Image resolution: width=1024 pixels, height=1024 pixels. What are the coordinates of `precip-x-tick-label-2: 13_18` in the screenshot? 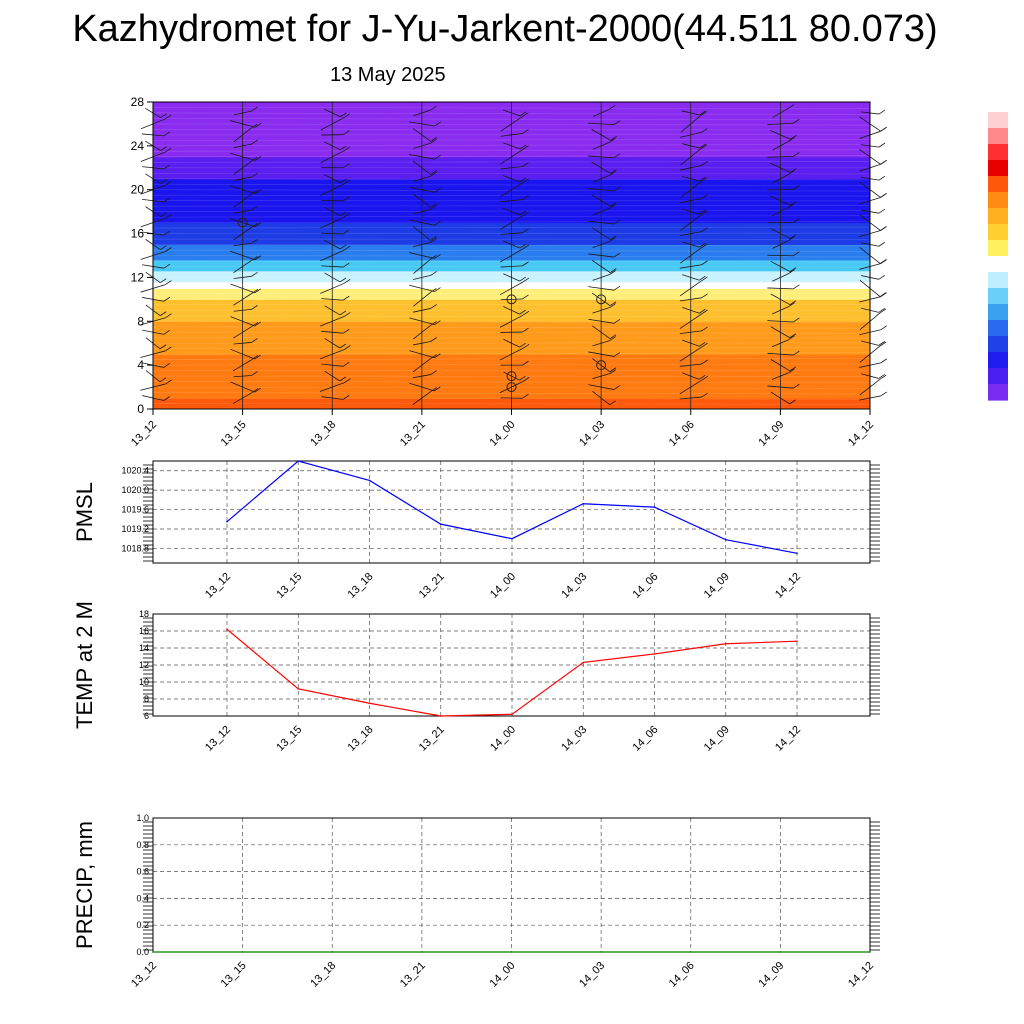 It's located at (323, 975).